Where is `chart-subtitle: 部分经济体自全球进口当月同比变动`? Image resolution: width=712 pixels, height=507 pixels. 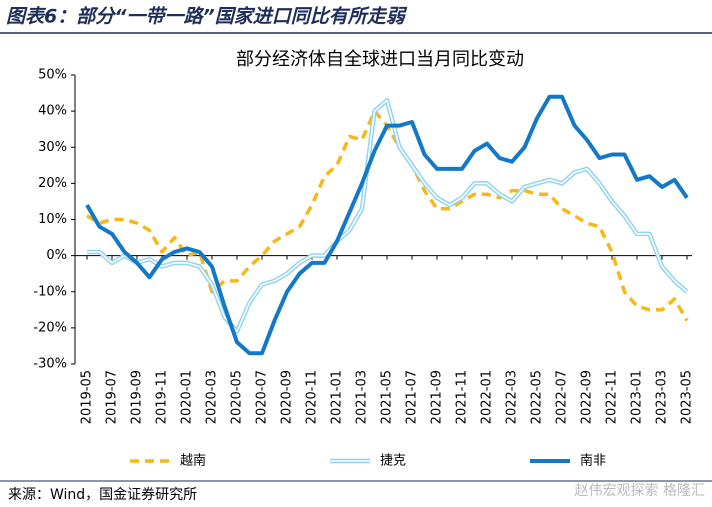
chart-subtitle: 部分经济体自全球进口当月同比变动 is located at coordinates (380, 59).